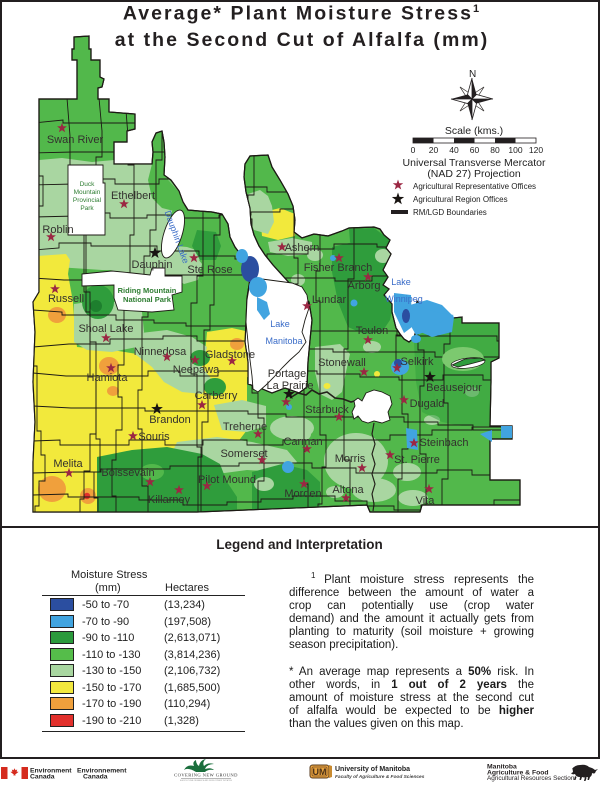  Describe the element at coordinates (338, 268) in the screenshot. I see `svg-text: Fisher Branch` at that location.